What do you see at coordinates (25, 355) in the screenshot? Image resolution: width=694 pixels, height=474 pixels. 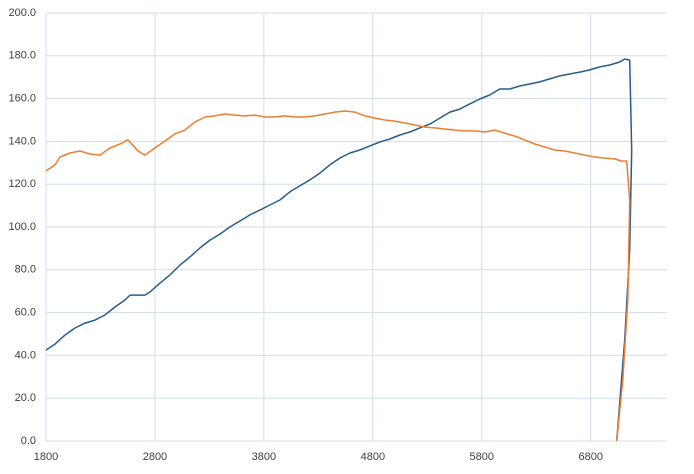 I see `y-tick-label: 40.0` at bounding box center [25, 355].